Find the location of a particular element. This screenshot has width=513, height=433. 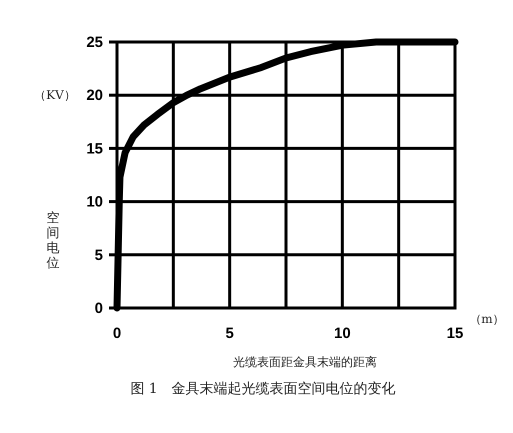

y-tick-label: 10 is located at coordinates (94, 202).